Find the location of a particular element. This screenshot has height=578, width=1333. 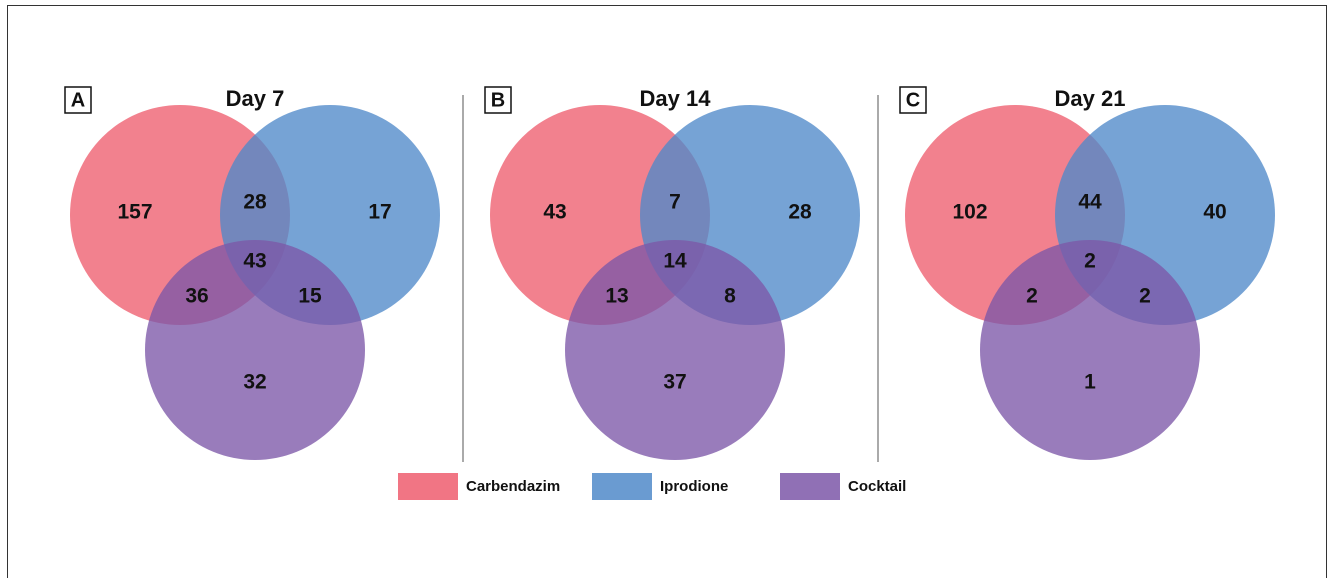

region-count: 7 is located at coordinates (675, 202).